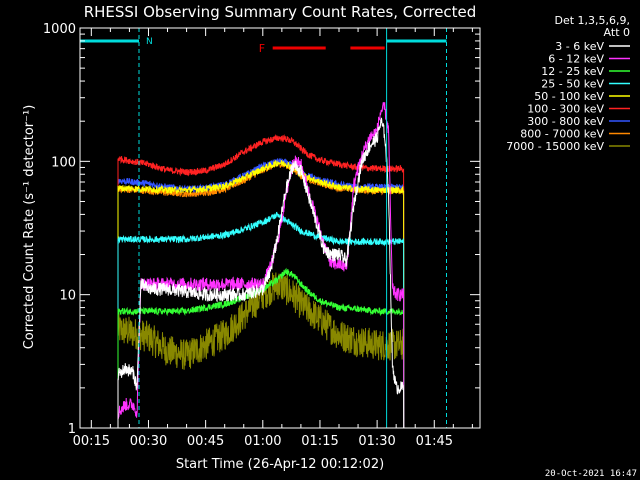  I want to click on legend-title: Det 1,3,5,6,9,, so click(592, 20).